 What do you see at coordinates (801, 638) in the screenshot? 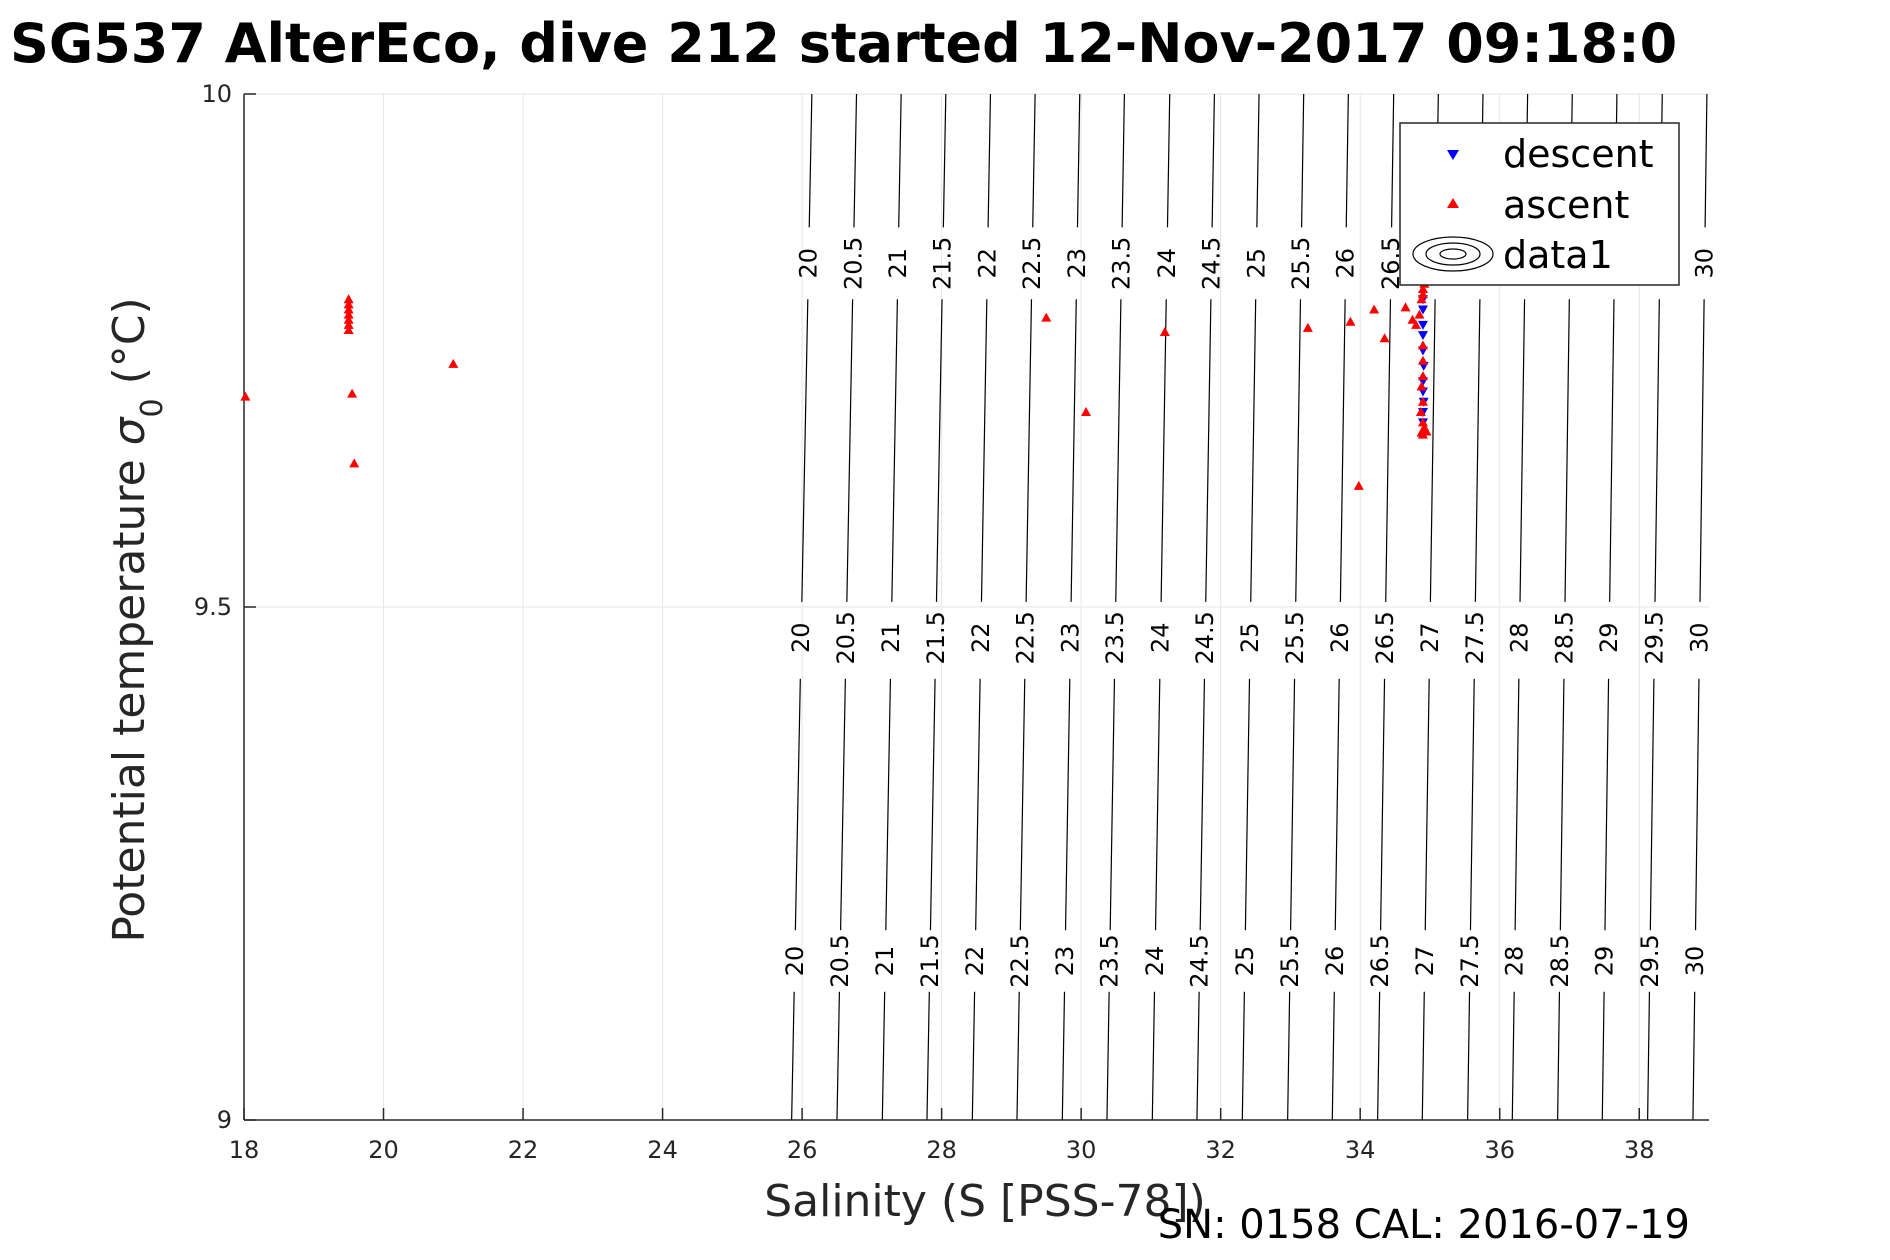
I see `contour-label: 20` at bounding box center [801, 638].